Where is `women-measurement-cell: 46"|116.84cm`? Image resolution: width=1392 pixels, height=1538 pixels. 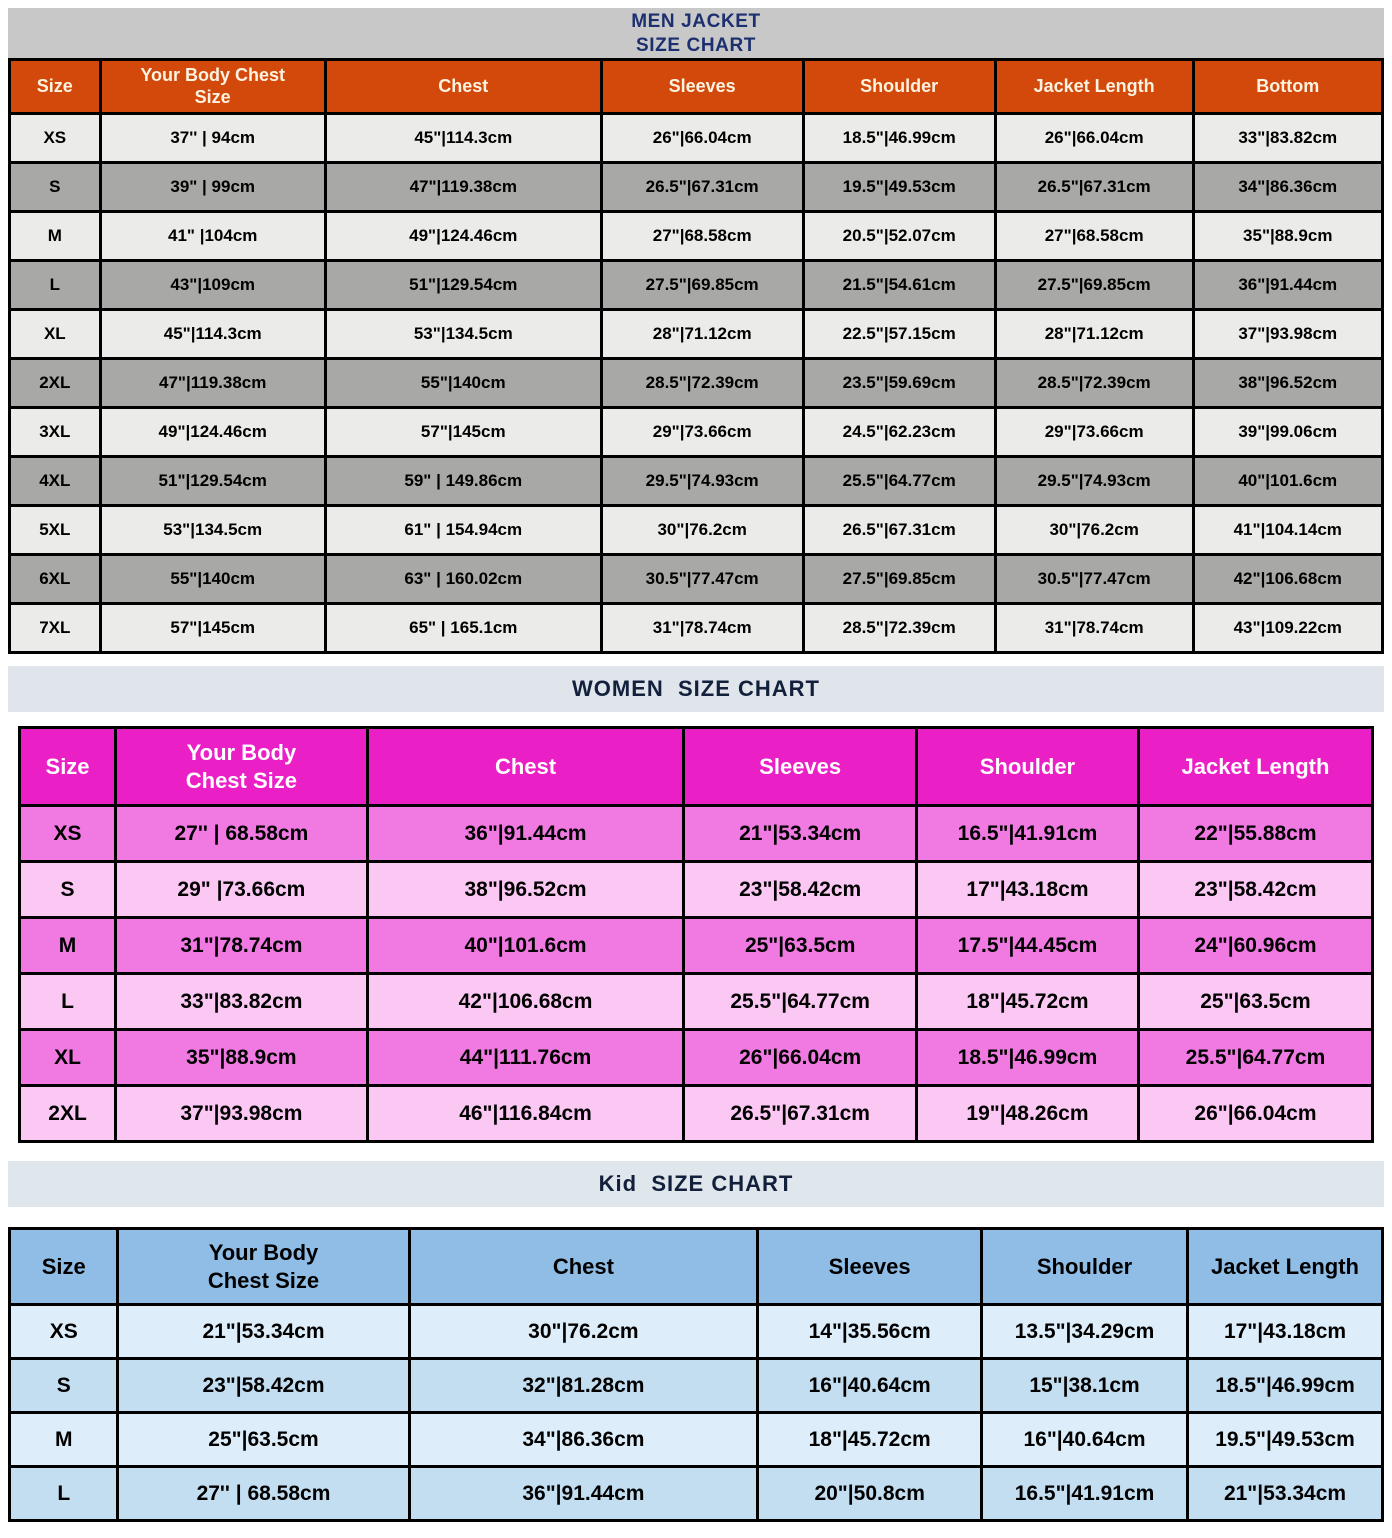
women-measurement-cell: 46"|116.84cm is located at coordinates (525, 1113).